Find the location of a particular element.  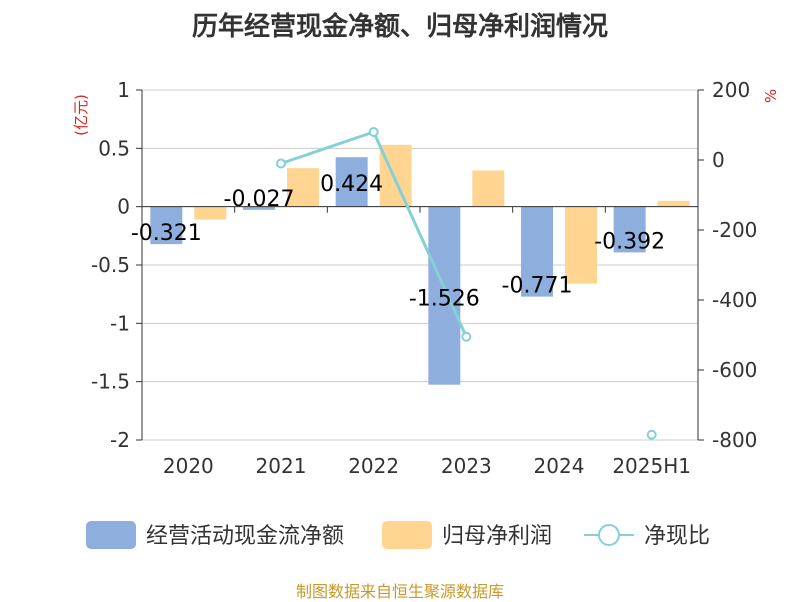

right-axis-tick-label: 0 is located at coordinates (718, 160).